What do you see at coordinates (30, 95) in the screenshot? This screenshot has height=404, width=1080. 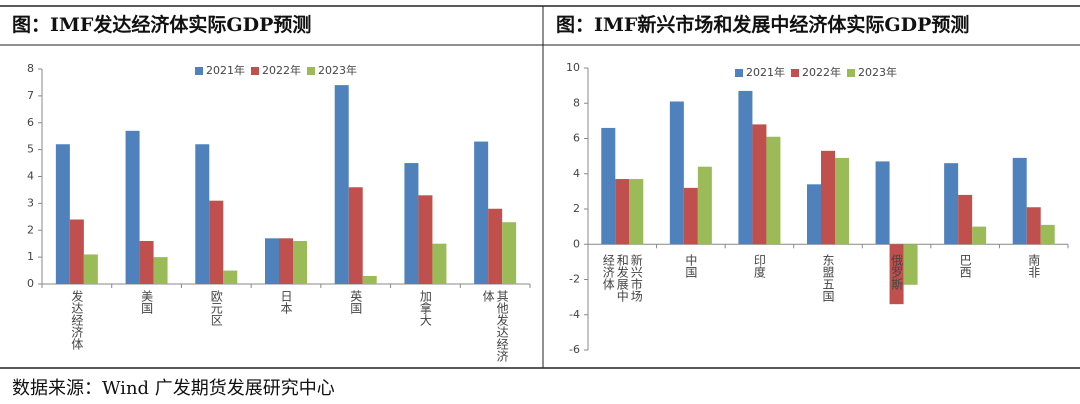 I see `y-tick-label: 7` at bounding box center [30, 95].